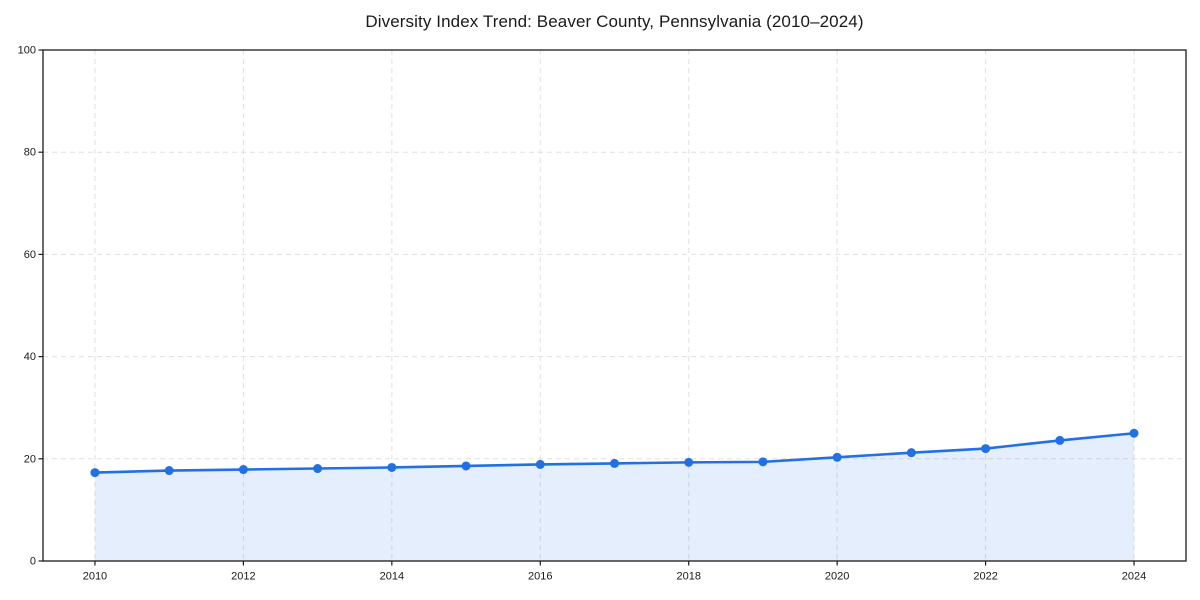 Image resolution: width=1200 pixels, height=600 pixels. Describe the element at coordinates (30, 357) in the screenshot. I see `y-tick-label: 40` at that location.